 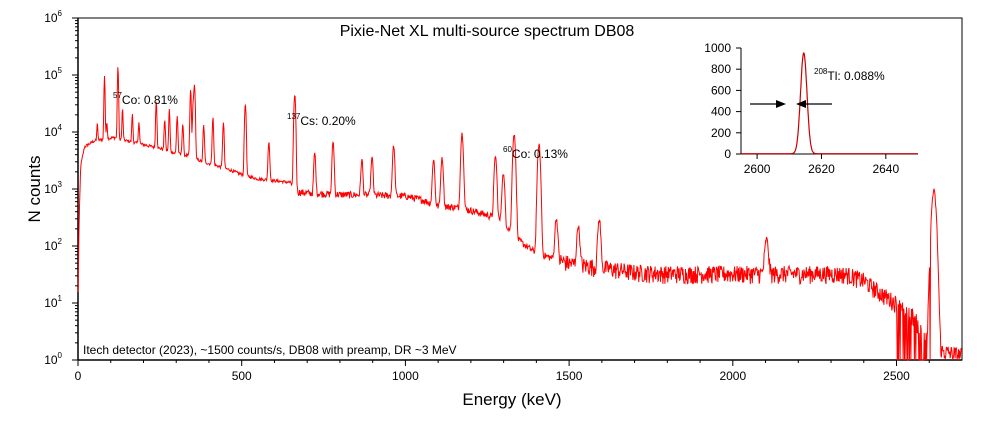 I want to click on inset-x-tick-label: 2620, so click(x=821, y=169).